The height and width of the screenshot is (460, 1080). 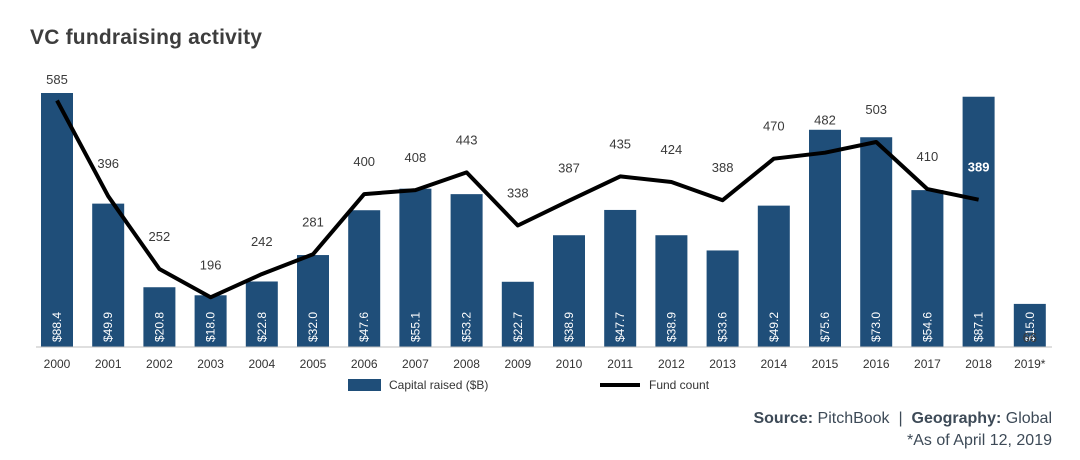 I want to click on x-tick-label: 2010, so click(x=569, y=364).